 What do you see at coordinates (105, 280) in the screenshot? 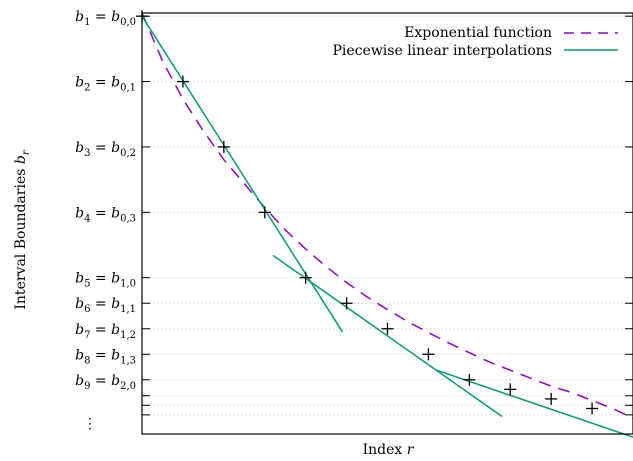
I see `y-tick-label: b5 = b1,0` at bounding box center [105, 280].